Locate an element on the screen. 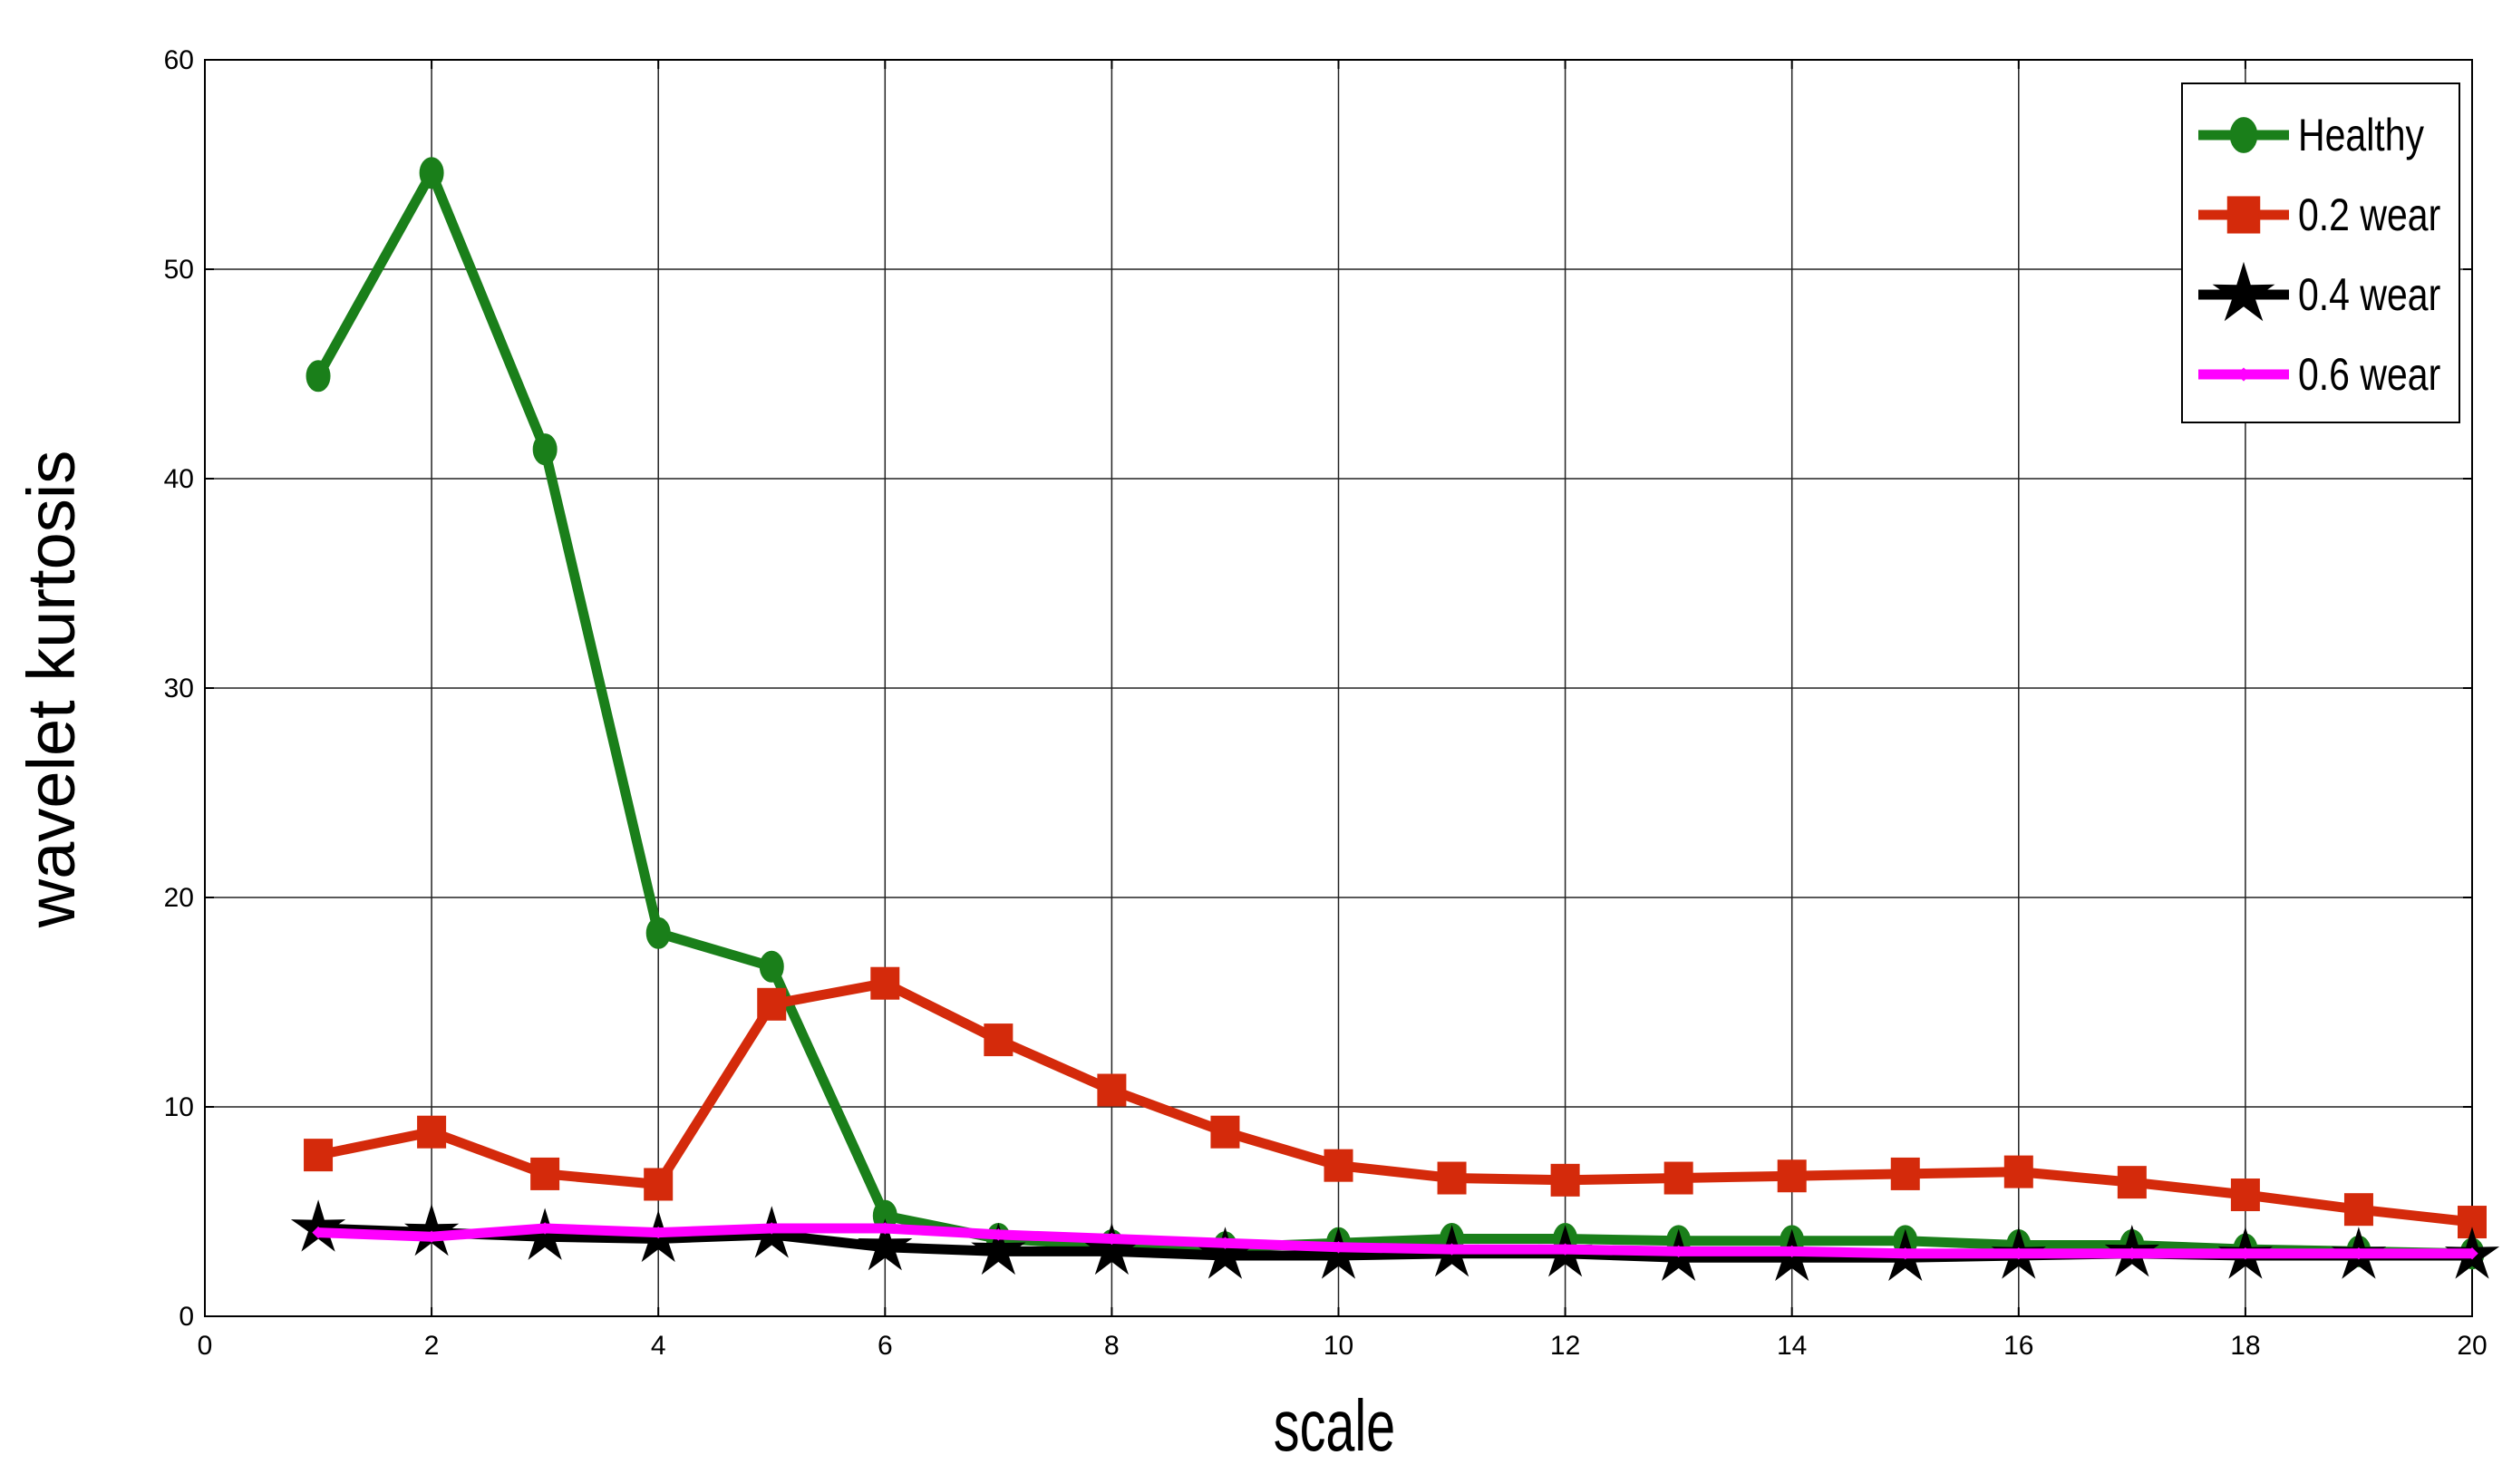 This screenshot has height=1484, width=2512. series-0-6-wear is located at coordinates (1395, 1241).